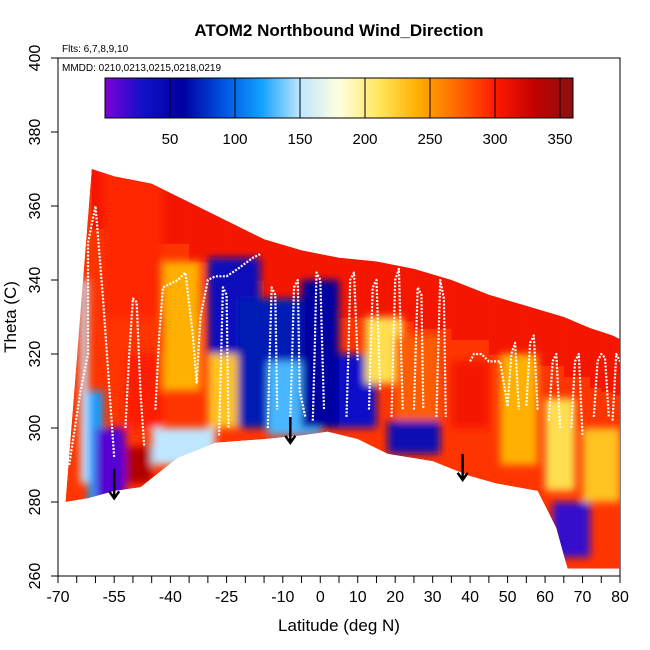 The image size is (650, 650). What do you see at coordinates (288, 458) in the screenshot?
I see `arrows` at bounding box center [288, 458].